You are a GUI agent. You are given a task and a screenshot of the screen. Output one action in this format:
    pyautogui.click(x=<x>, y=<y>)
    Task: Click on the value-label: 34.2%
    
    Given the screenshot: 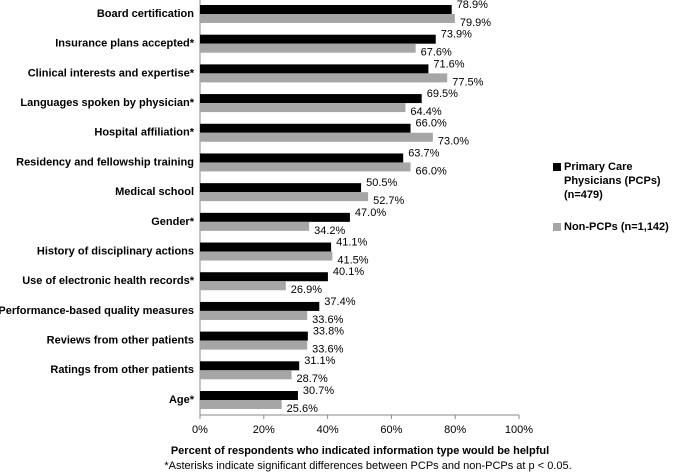 What is the action you would take?
    pyautogui.click(x=329, y=231)
    